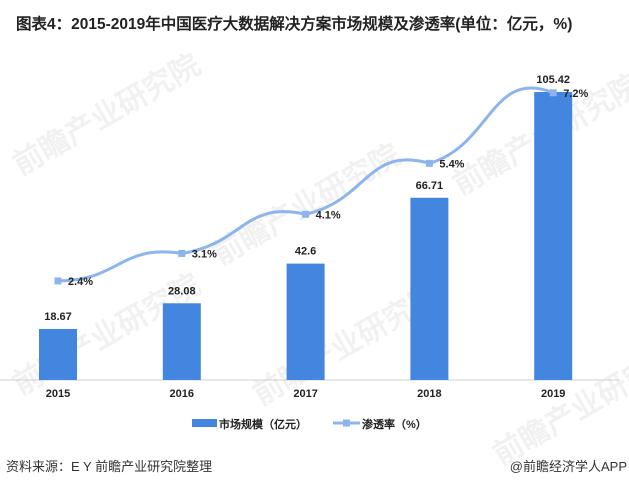 This screenshot has width=629, height=483. What do you see at coordinates (575, 94) in the screenshot?
I see `line-label: 7.2%` at bounding box center [575, 94].